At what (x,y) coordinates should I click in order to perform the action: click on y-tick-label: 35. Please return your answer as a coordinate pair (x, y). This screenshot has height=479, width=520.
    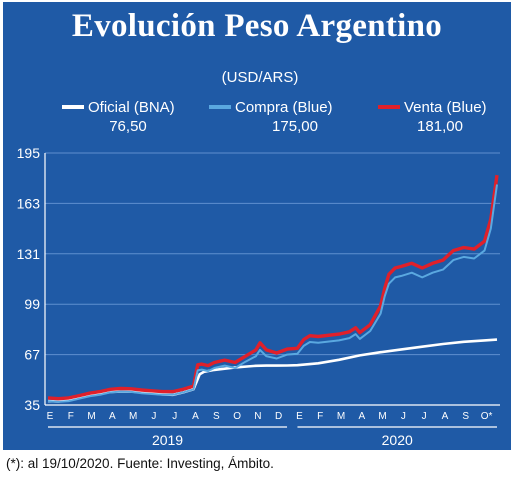
    Looking at the image, I should click on (32, 405).